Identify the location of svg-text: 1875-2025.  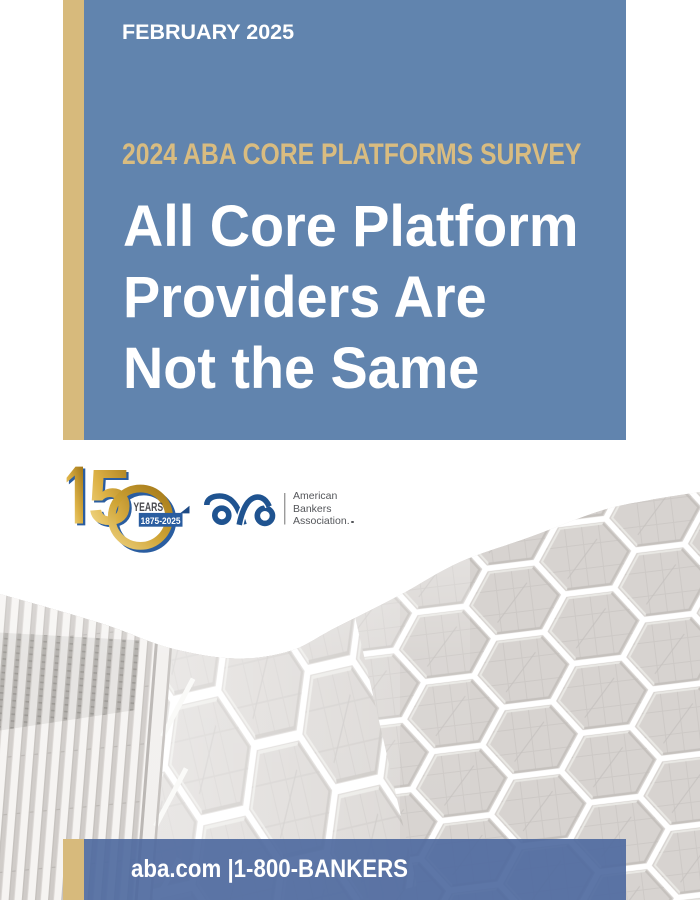
(161, 521).